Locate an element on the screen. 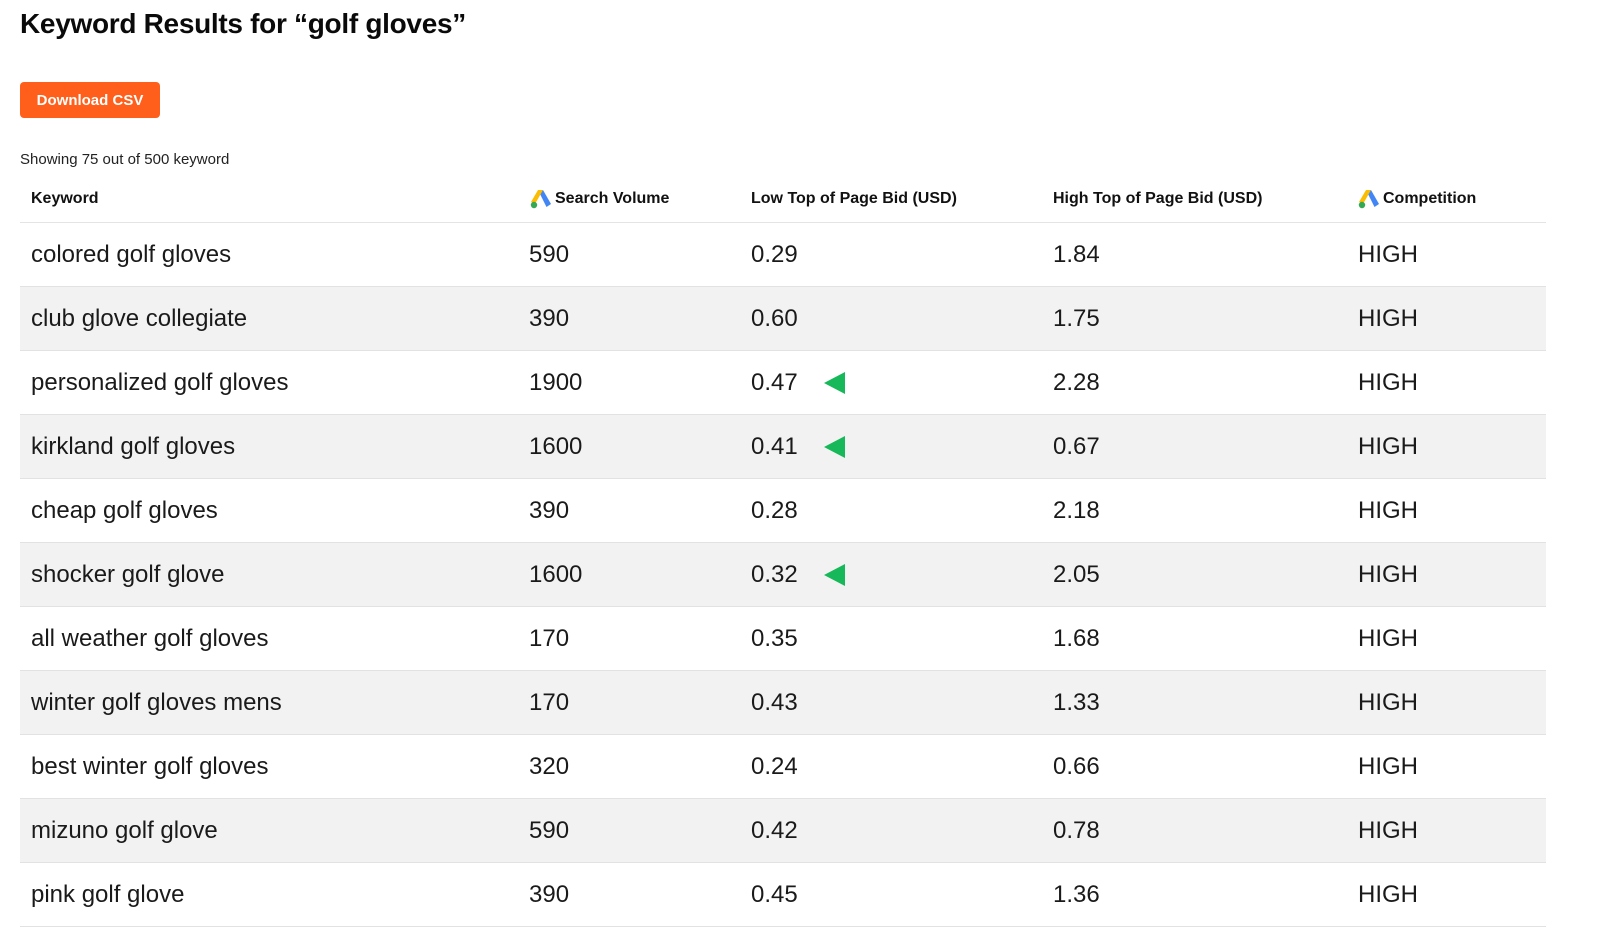 The width and height of the screenshot is (1600, 939). download-csv-button: Download CSV is located at coordinates (90, 100).